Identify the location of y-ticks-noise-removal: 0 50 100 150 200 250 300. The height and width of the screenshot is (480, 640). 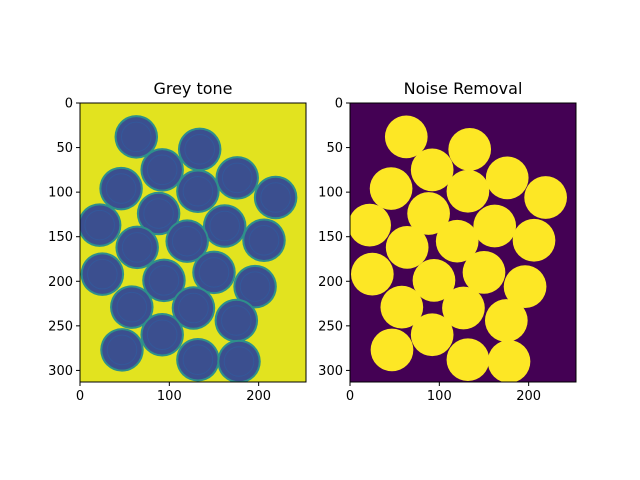
(334, 238).